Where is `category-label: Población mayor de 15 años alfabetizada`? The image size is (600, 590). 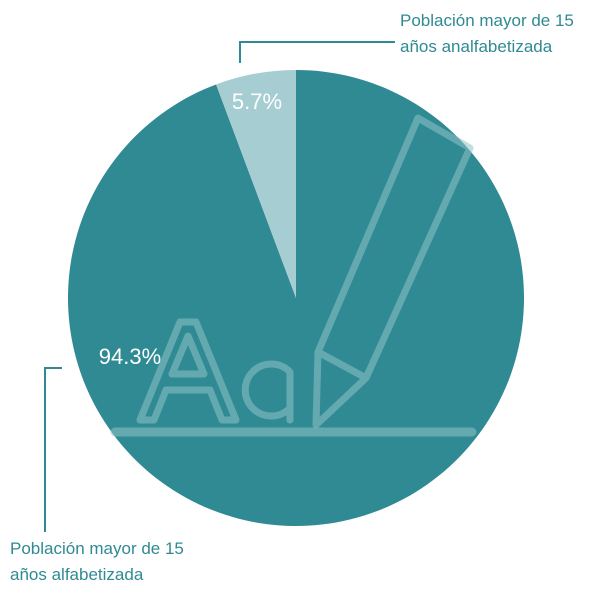
category-label: Población mayor de 15 años alfabetizada is located at coordinates (97, 561).